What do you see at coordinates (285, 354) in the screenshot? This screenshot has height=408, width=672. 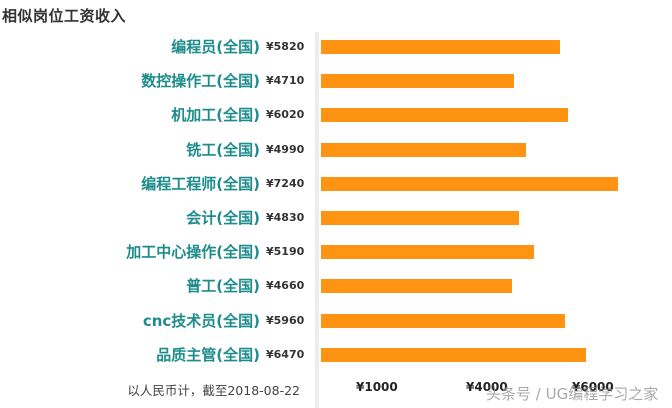 I see `salary-value: ¥6470` at bounding box center [285, 354].